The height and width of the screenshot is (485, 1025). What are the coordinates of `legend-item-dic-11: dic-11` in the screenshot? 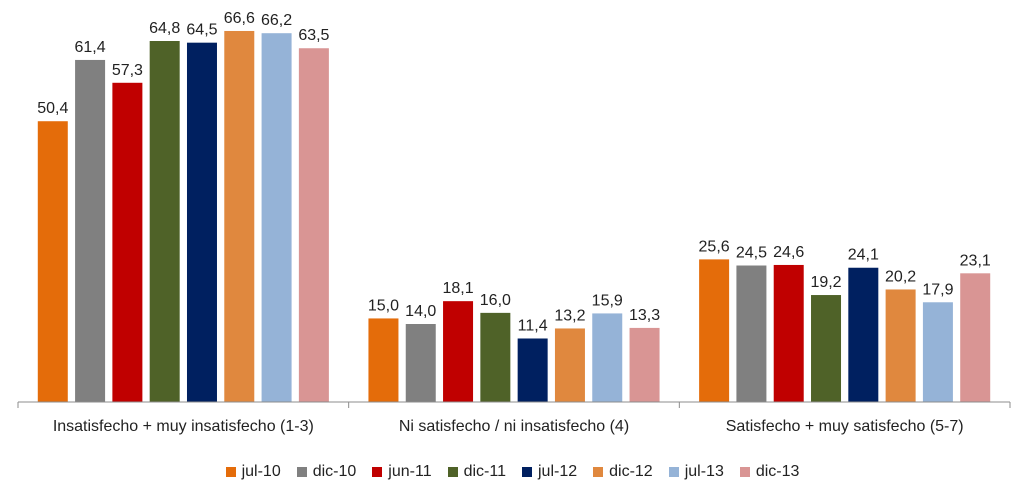 It's located at (476, 472).